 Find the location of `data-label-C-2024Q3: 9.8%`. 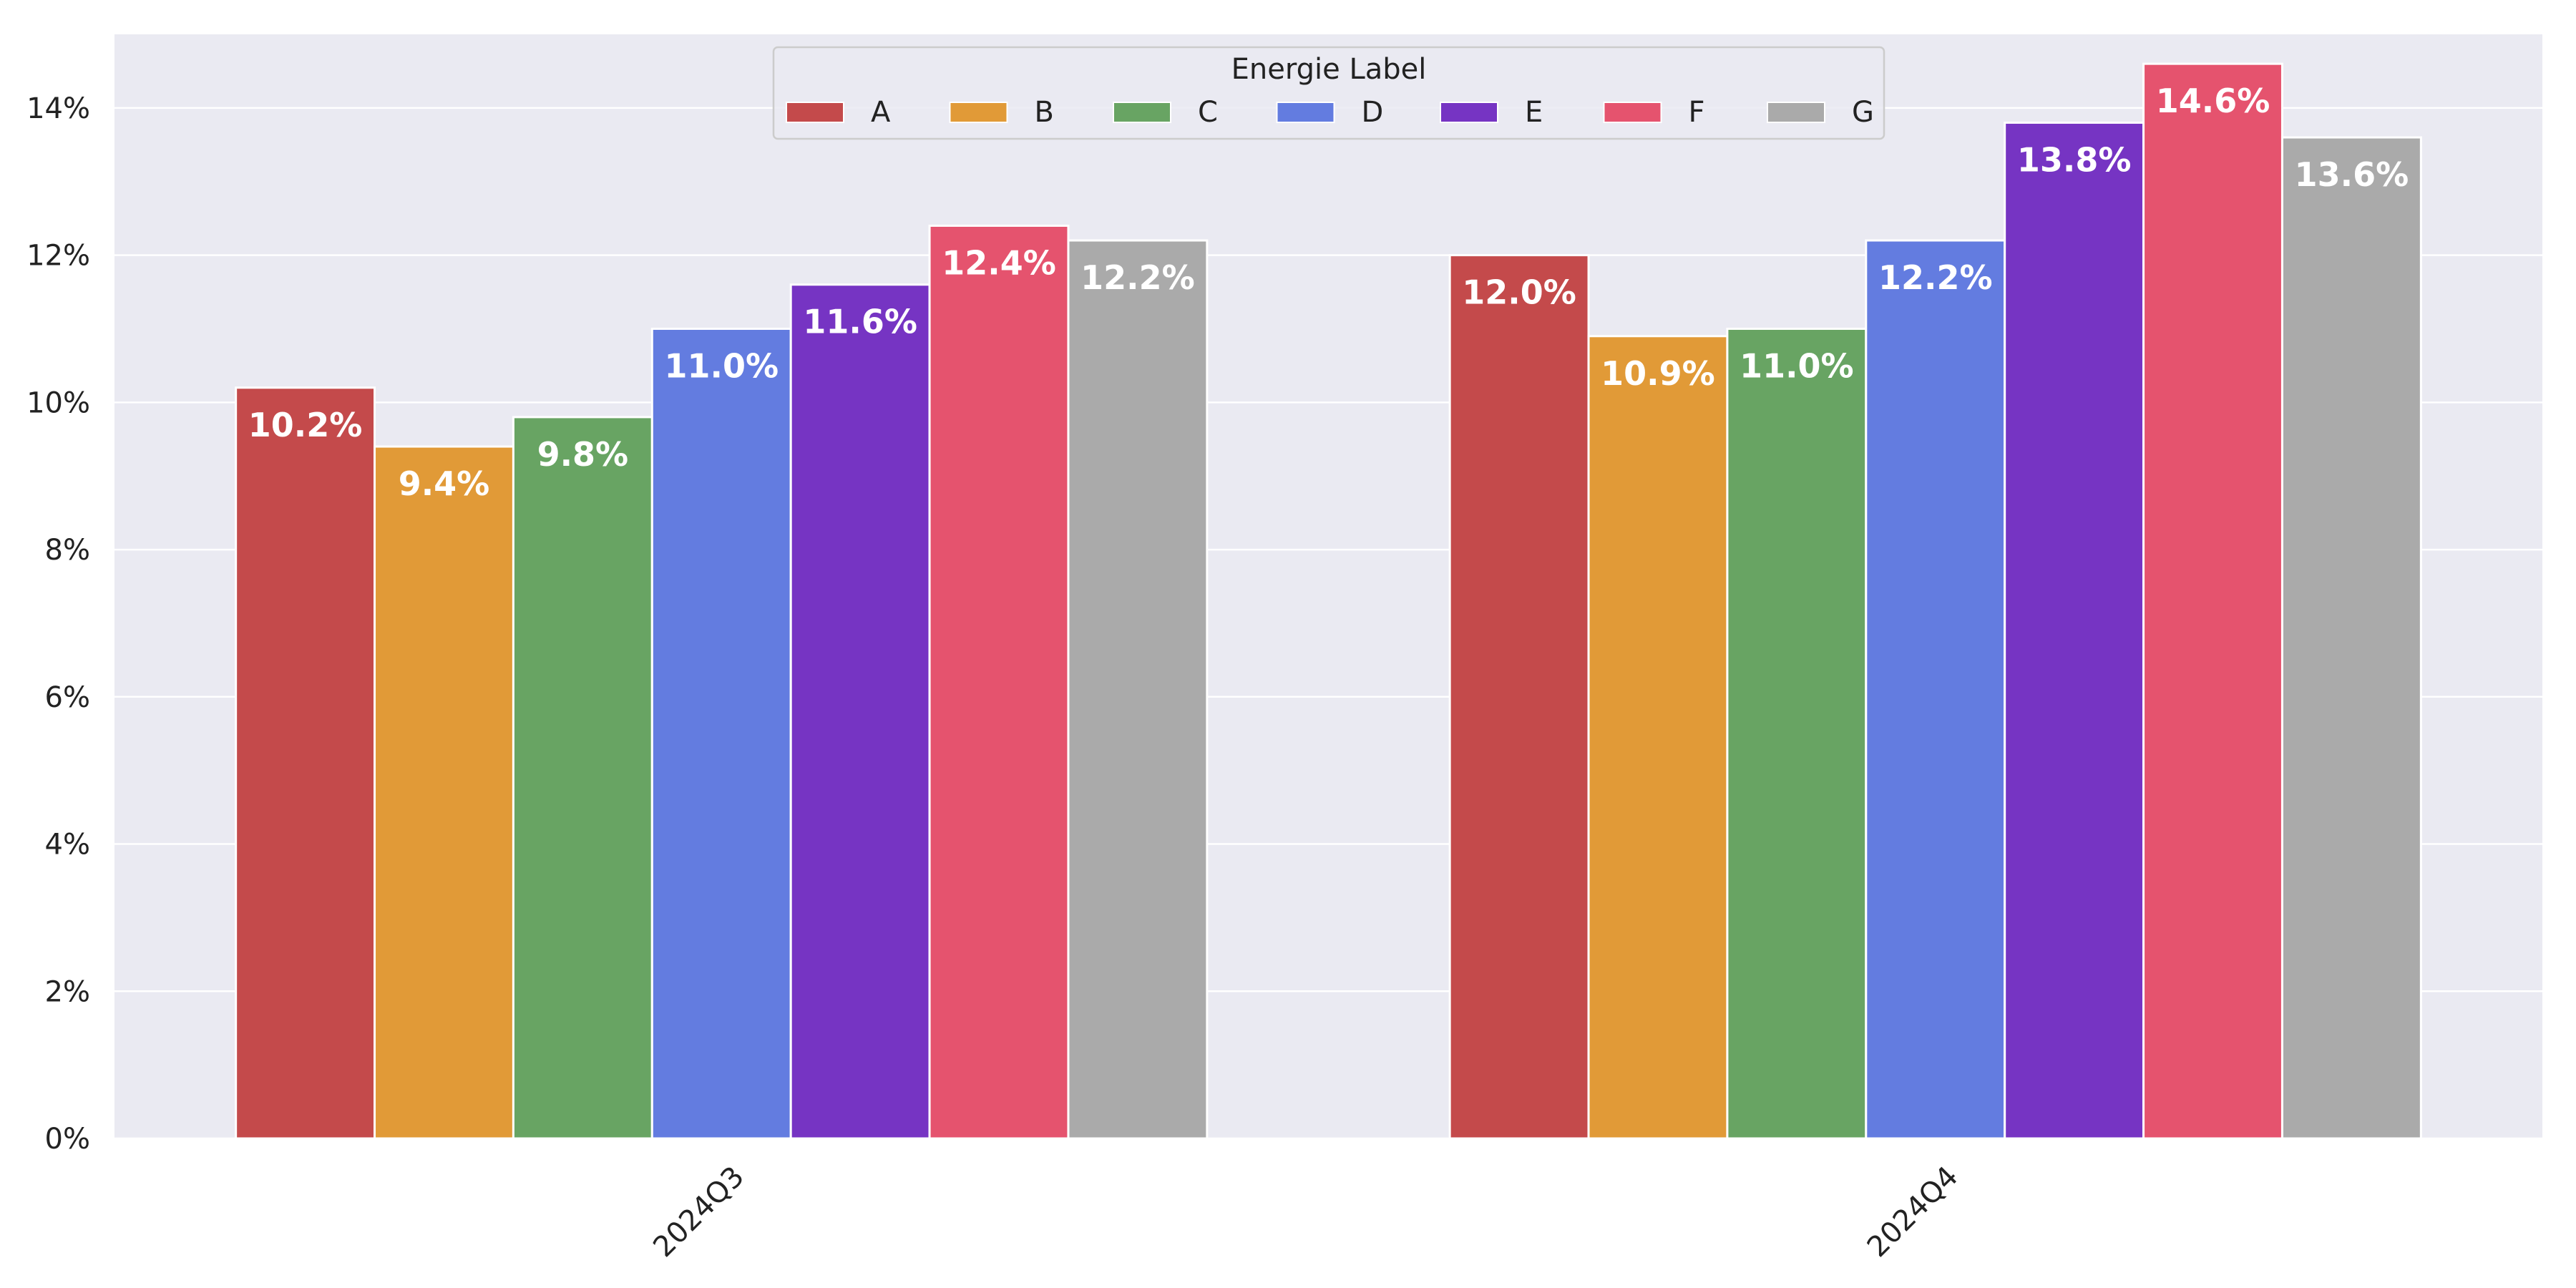

data-label-C-2024Q3: 9.8% is located at coordinates (583, 454).